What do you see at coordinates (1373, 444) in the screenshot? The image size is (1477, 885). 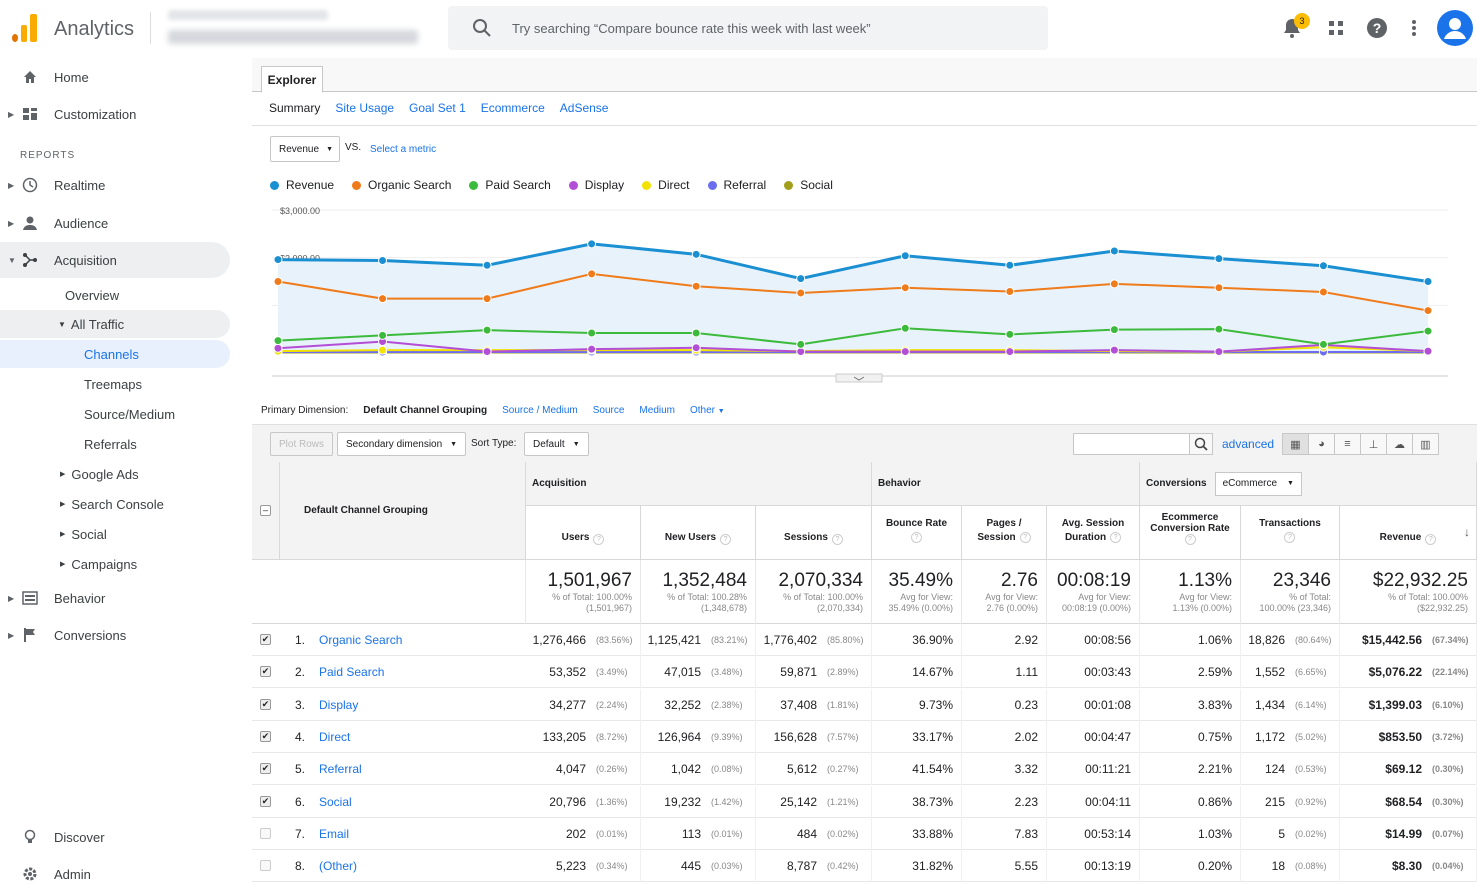 I see `comparison-view-icon: ⊥` at bounding box center [1373, 444].